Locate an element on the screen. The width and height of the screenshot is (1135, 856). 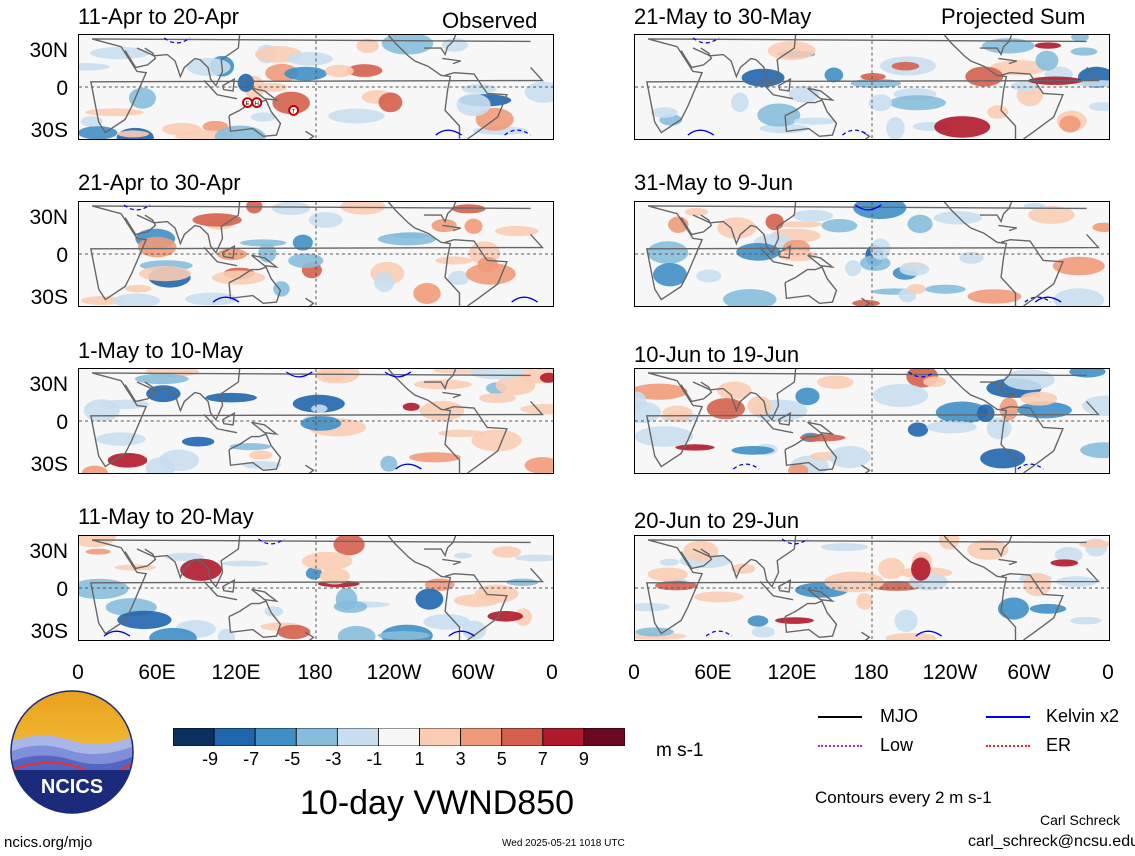
anomaly-map: E H T is located at coordinates (316, 87).